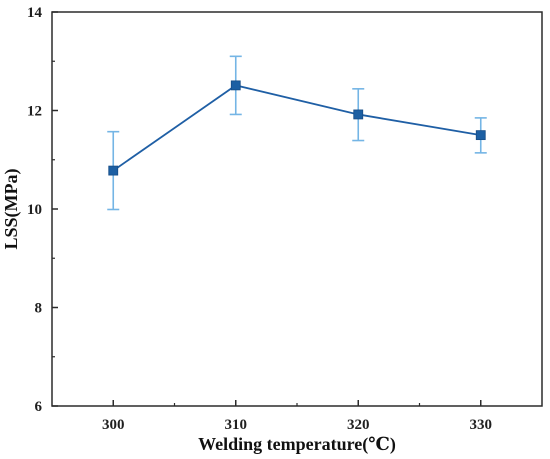  I want to click on x-axis-title: Welding temperature(℃), so click(297, 444).